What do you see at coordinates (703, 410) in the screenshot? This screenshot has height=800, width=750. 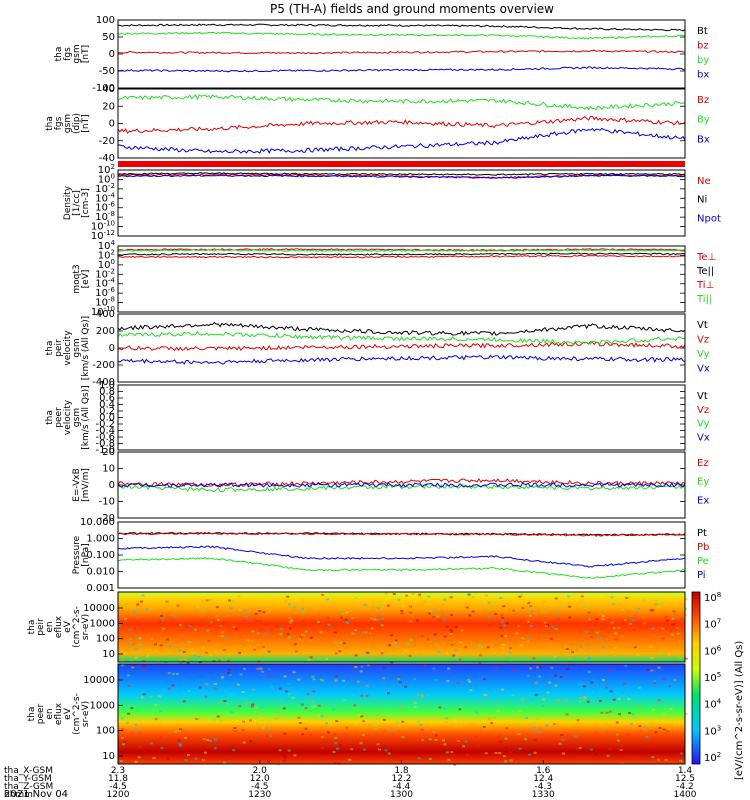 I see `legend-label: Vz` at bounding box center [703, 410].